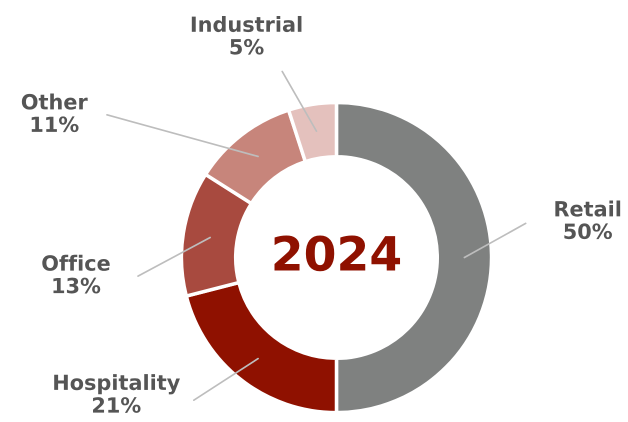 The image size is (628, 422). I want to click on data-label: 50%, so click(588, 231).